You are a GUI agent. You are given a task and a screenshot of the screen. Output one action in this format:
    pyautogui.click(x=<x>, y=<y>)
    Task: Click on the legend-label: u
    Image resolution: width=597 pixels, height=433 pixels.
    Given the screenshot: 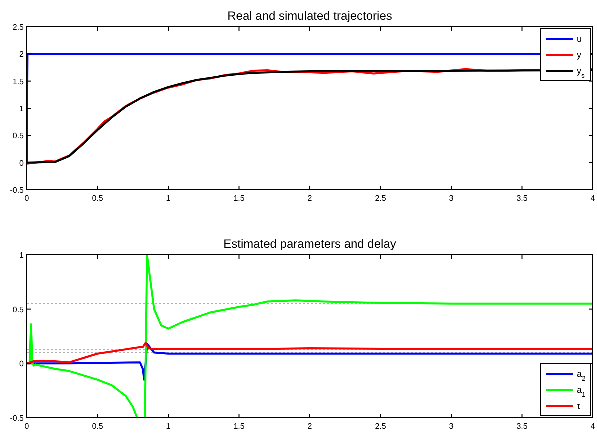 What is the action you would take?
    pyautogui.click(x=579, y=39)
    